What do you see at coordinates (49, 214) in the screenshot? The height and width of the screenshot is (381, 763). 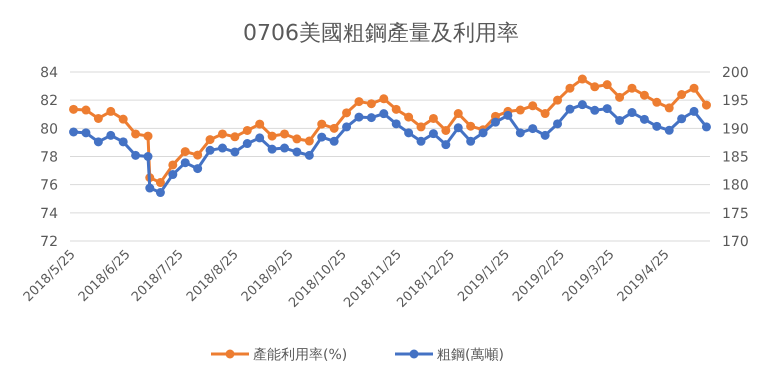 I see `y-tick-label: 74` at bounding box center [49, 214].